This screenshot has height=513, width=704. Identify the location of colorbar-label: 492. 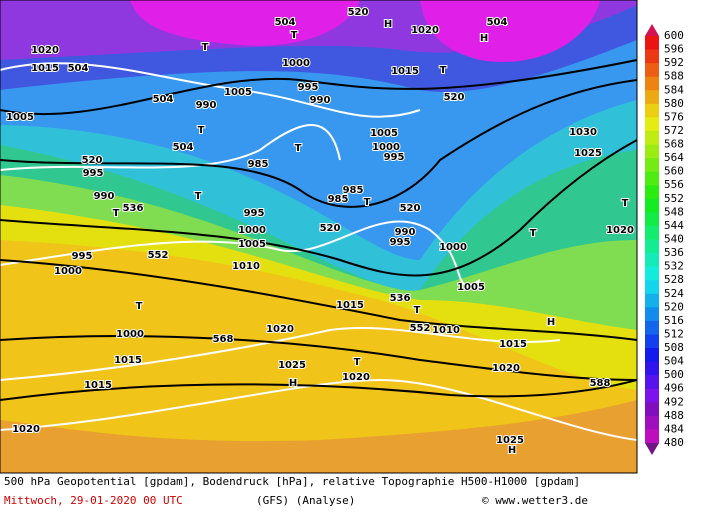
(674, 401).